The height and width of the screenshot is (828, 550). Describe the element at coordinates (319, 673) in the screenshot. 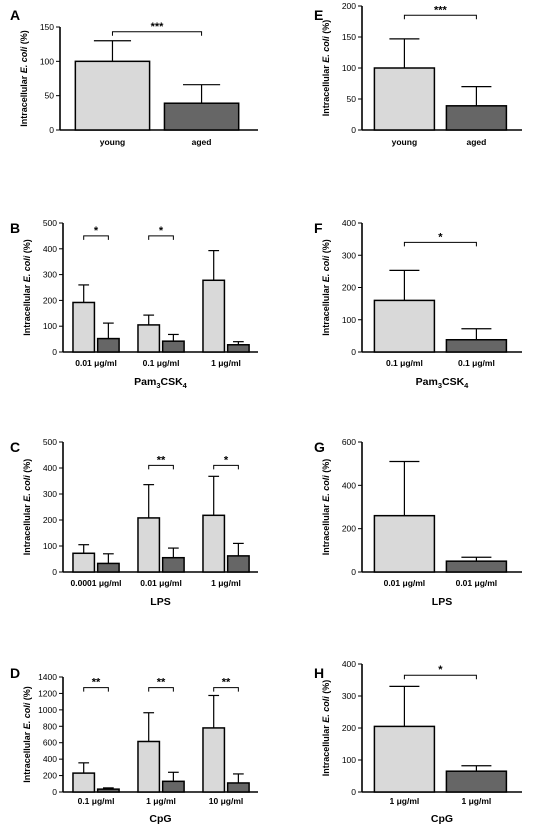

I see `panel-letter: H` at that location.